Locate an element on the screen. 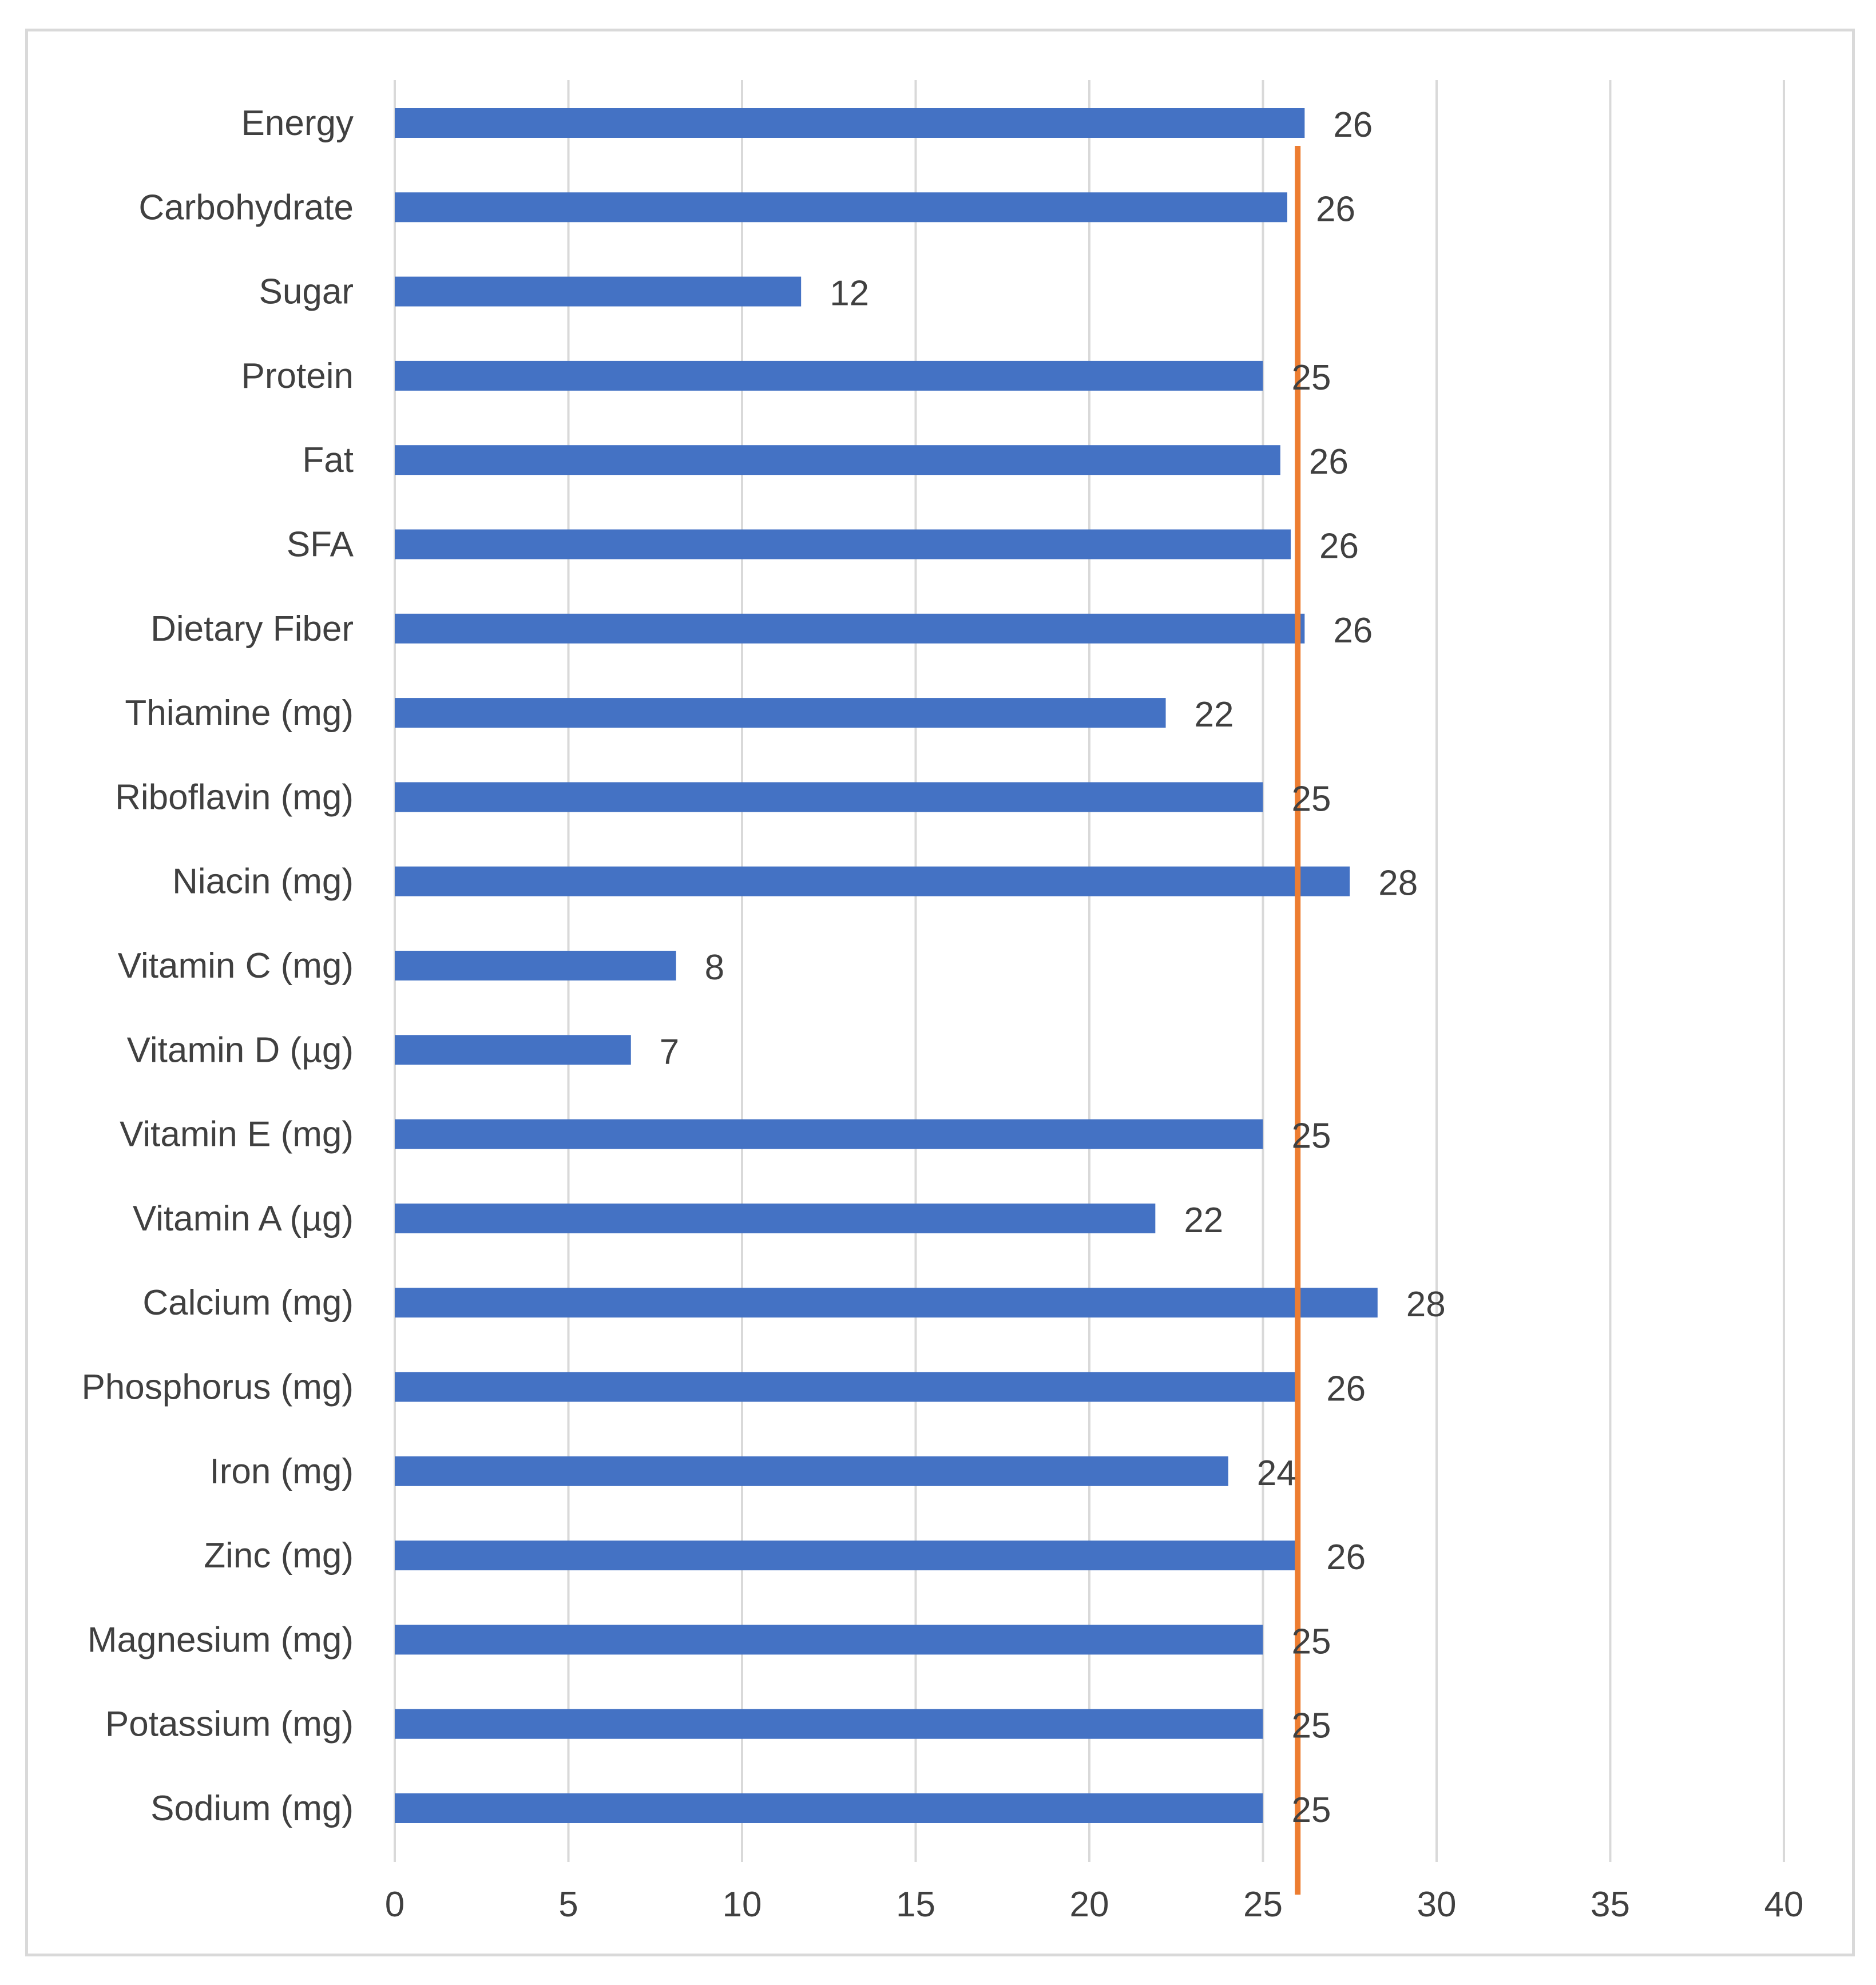 The width and height of the screenshot is (1876, 1985). category-label: Energy is located at coordinates (298, 124).